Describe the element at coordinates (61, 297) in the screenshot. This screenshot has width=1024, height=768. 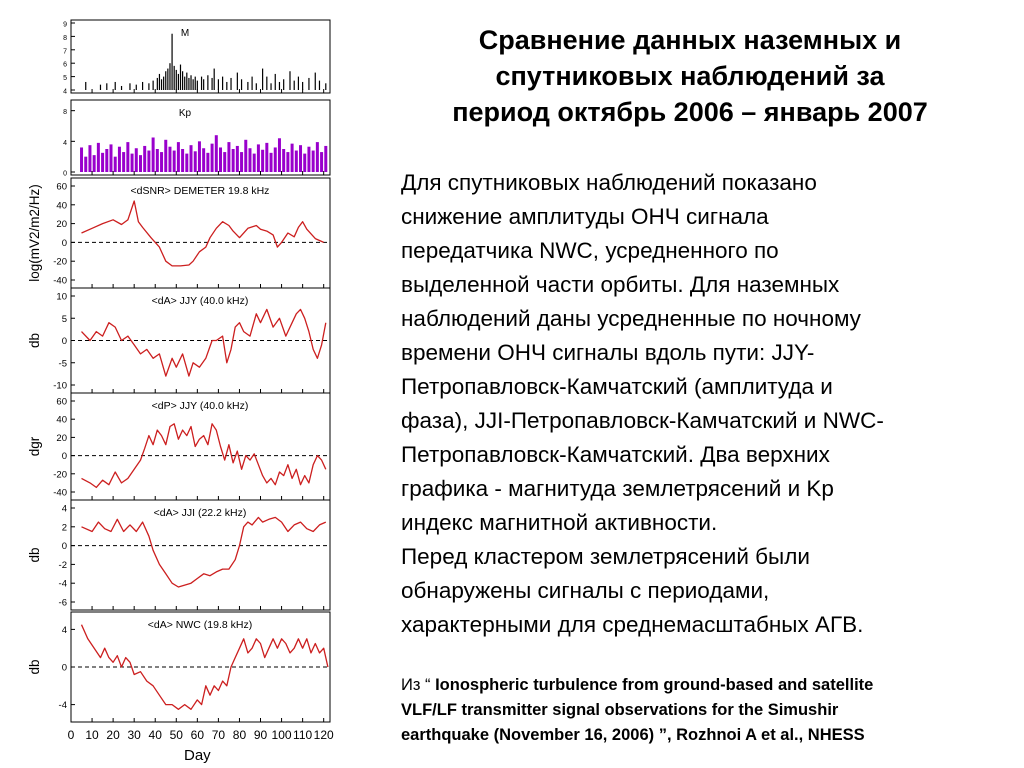
I see `y-tick-label: 10` at that location.